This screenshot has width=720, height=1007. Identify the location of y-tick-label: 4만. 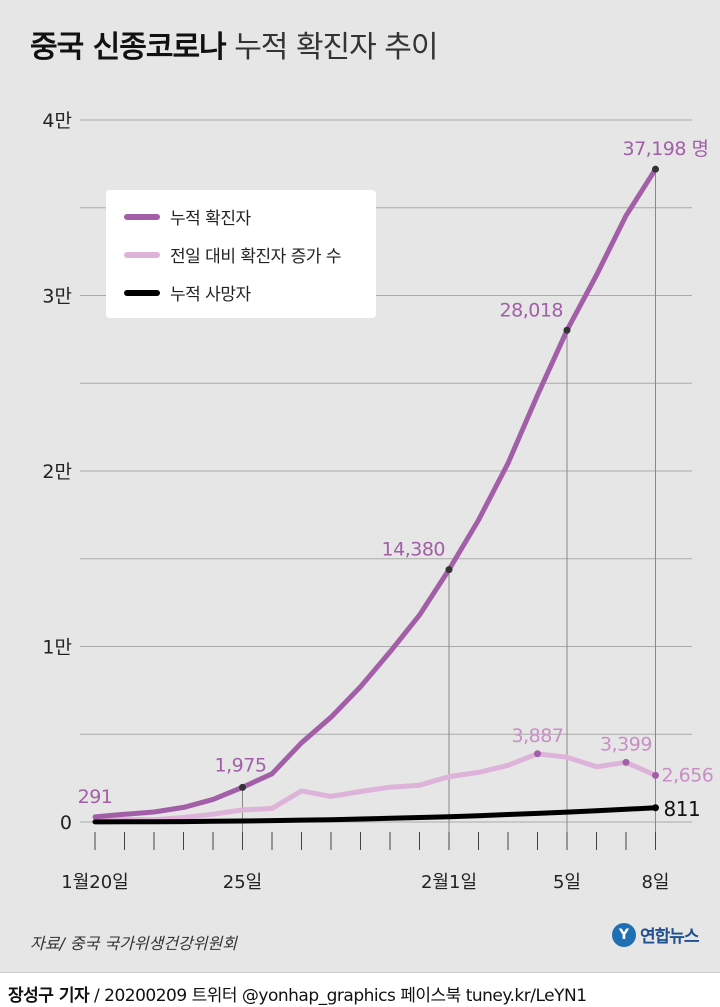
(57, 121).